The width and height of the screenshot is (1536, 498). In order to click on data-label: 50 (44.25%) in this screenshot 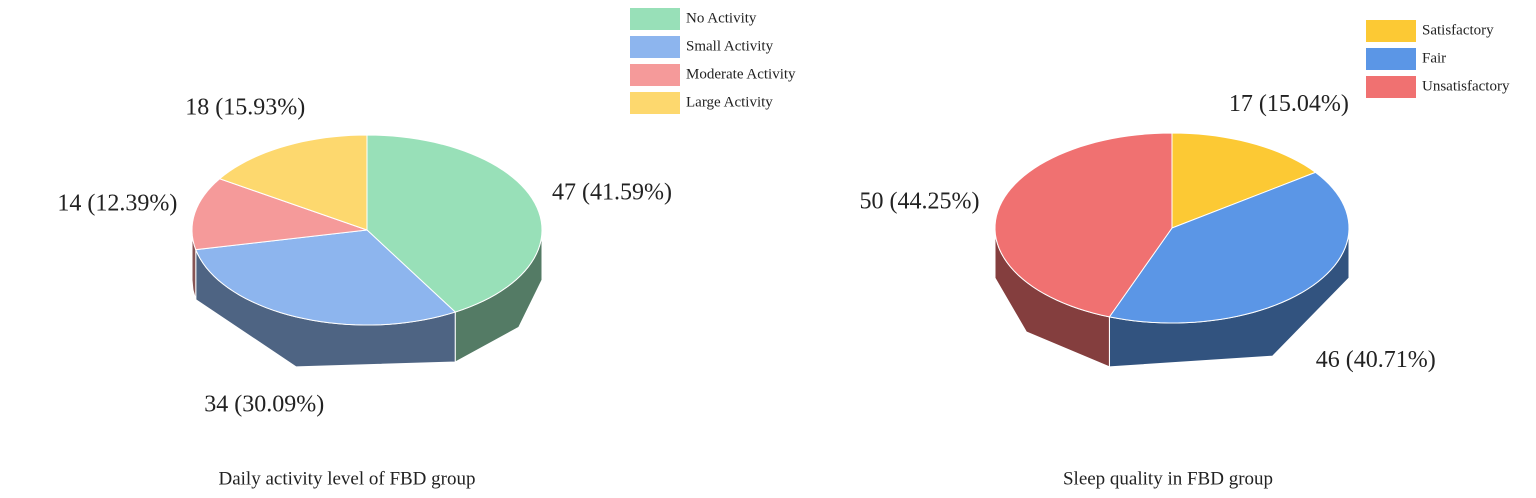, I will do `click(920, 202)`.